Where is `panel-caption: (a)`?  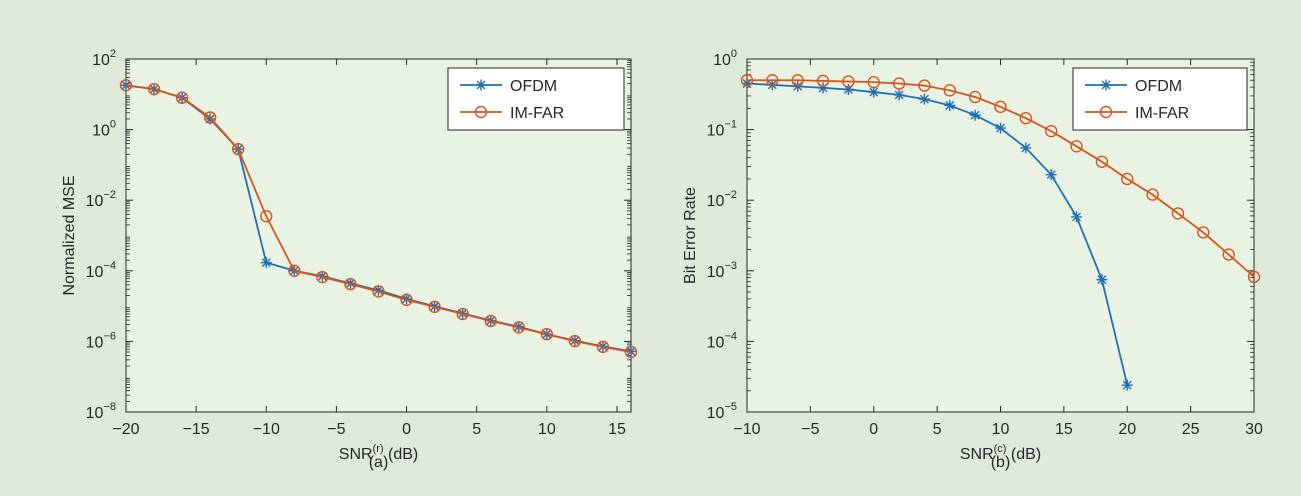 panel-caption: (a) is located at coordinates (379, 462).